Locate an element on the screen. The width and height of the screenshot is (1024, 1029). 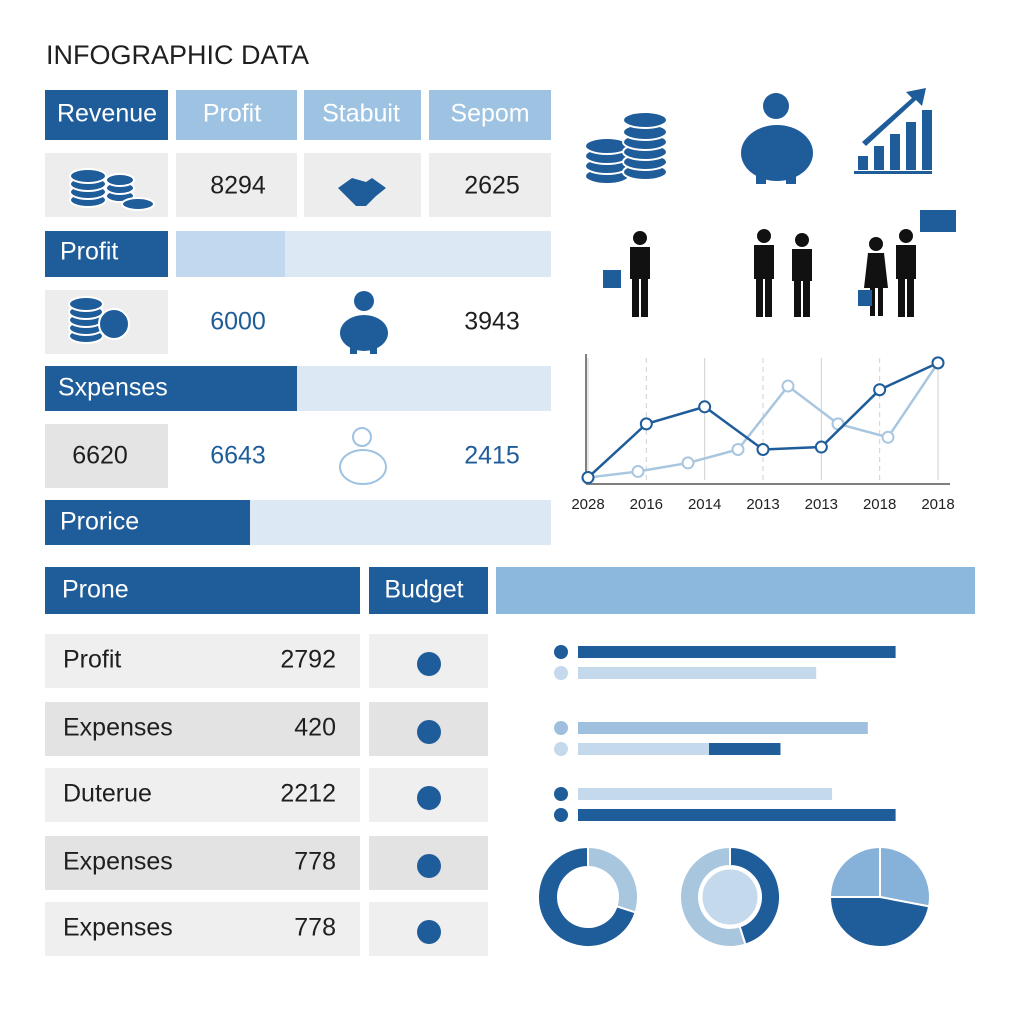
cell-value: 2625 is located at coordinates (492, 186).